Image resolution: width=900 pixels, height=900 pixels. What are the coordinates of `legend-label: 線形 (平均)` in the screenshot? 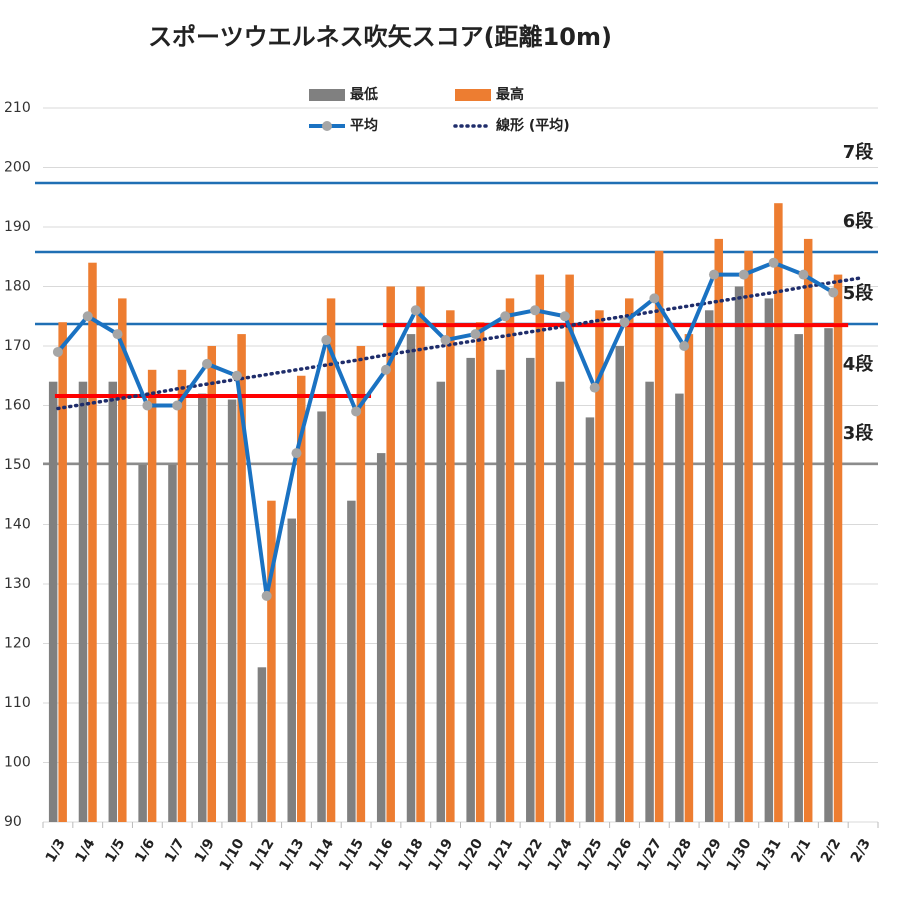 It's located at (533, 125).